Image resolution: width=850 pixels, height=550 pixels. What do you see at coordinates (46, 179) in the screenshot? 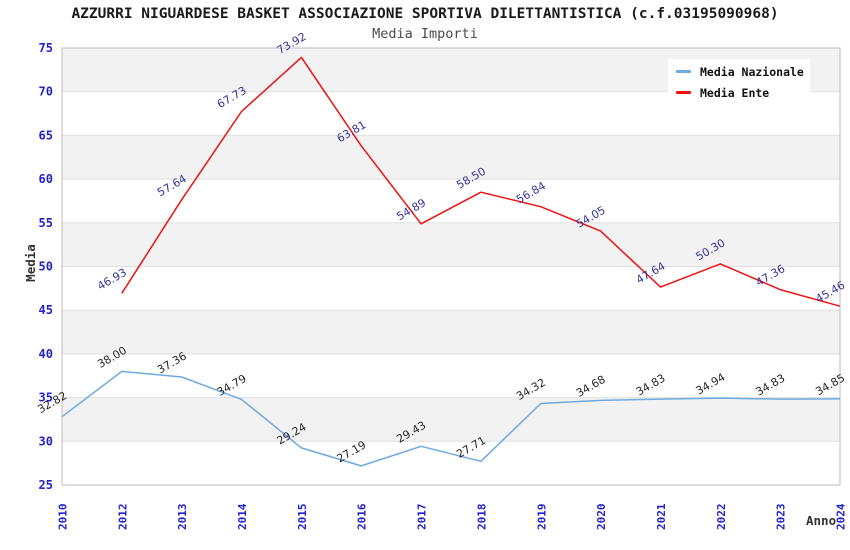
I see `y-tick-label: 60` at bounding box center [46, 179].